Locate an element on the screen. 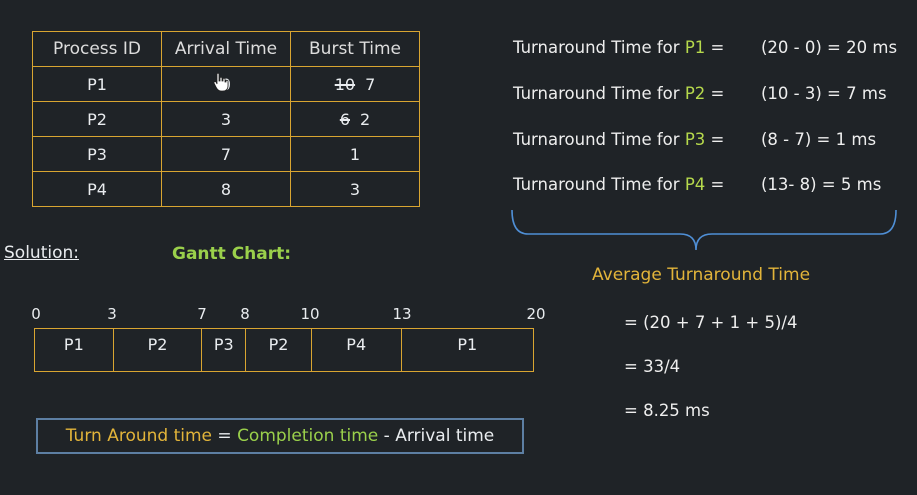 The image size is (917, 495). formula-arrival: Arrival time is located at coordinates (445, 436).